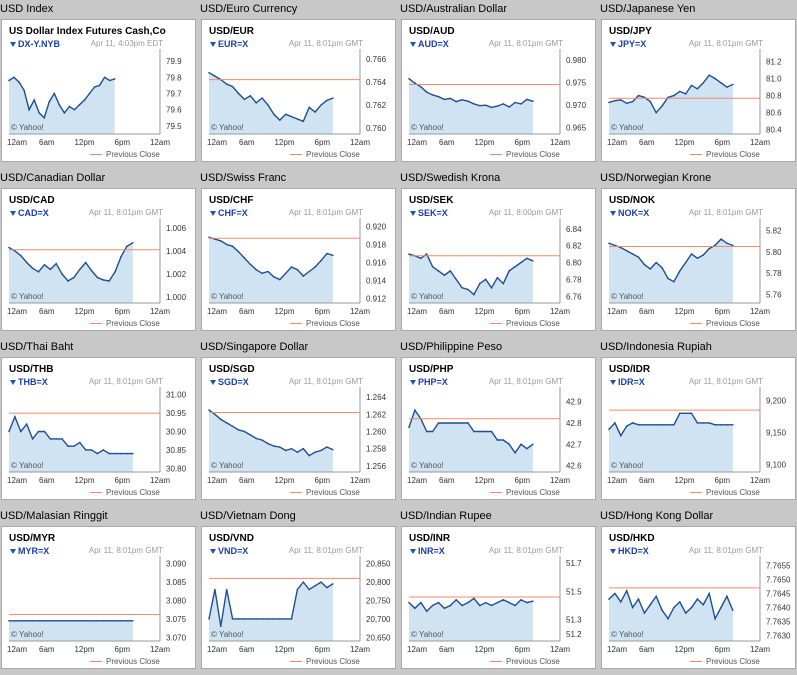  I want to click on chart-header-title: USD/Malasian Ringgit, so click(54, 516).